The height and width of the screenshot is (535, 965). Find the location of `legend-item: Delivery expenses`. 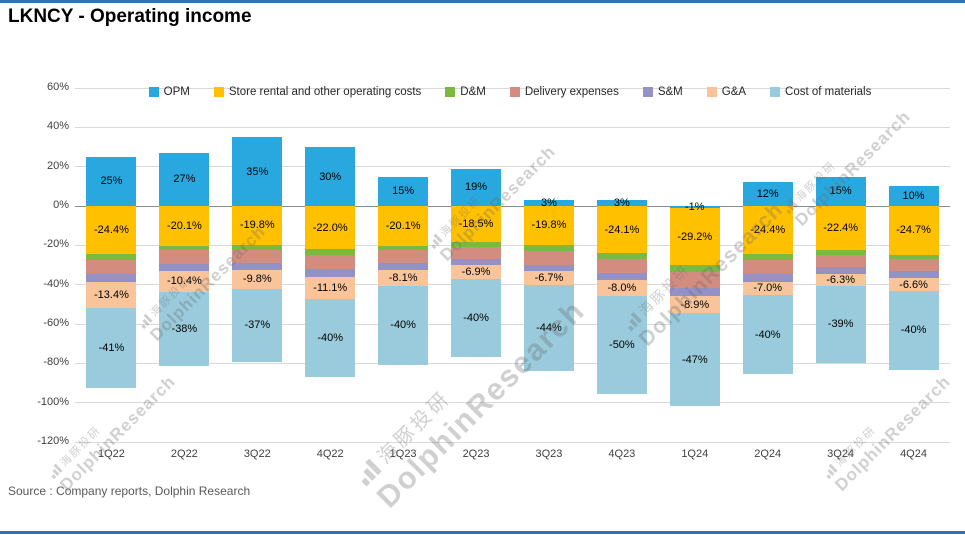

legend-item: Delivery expenses is located at coordinates (564, 92).